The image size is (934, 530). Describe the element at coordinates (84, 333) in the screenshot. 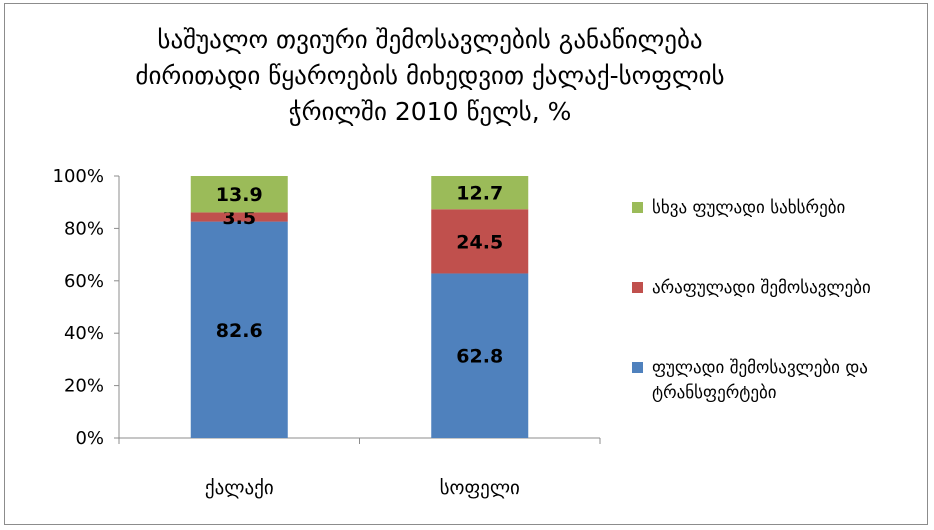

I see `y-tick-label: 40%` at that location.